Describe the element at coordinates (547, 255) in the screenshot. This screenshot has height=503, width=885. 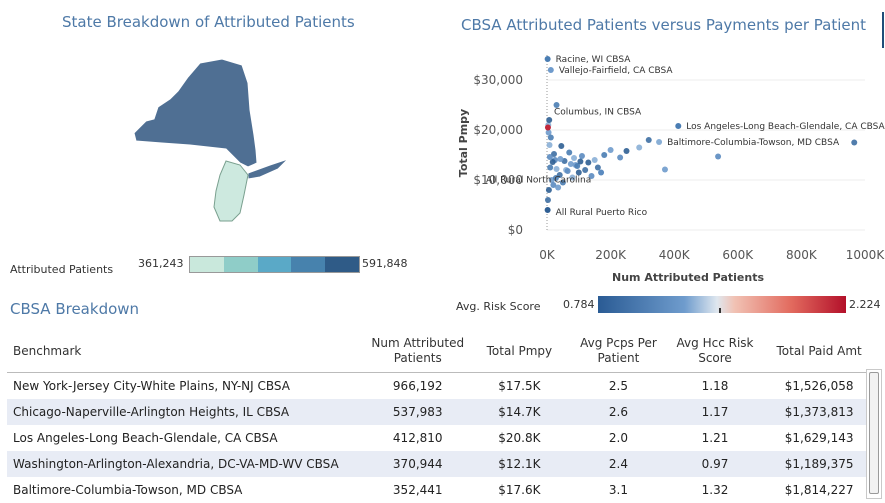
I see `x-tick-label: 0K` at that location.